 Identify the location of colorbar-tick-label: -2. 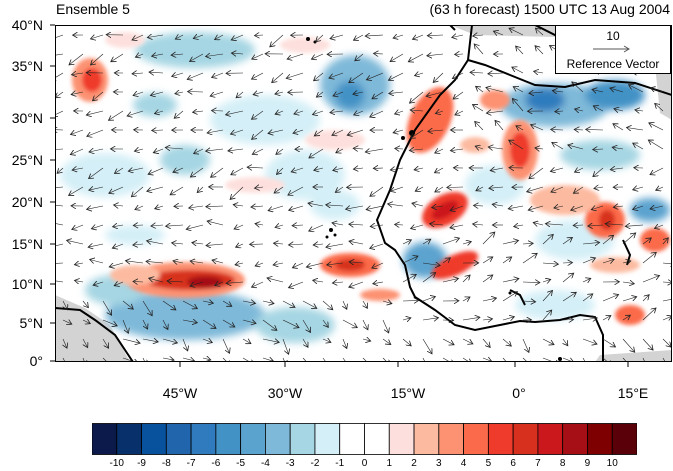
(315, 463).